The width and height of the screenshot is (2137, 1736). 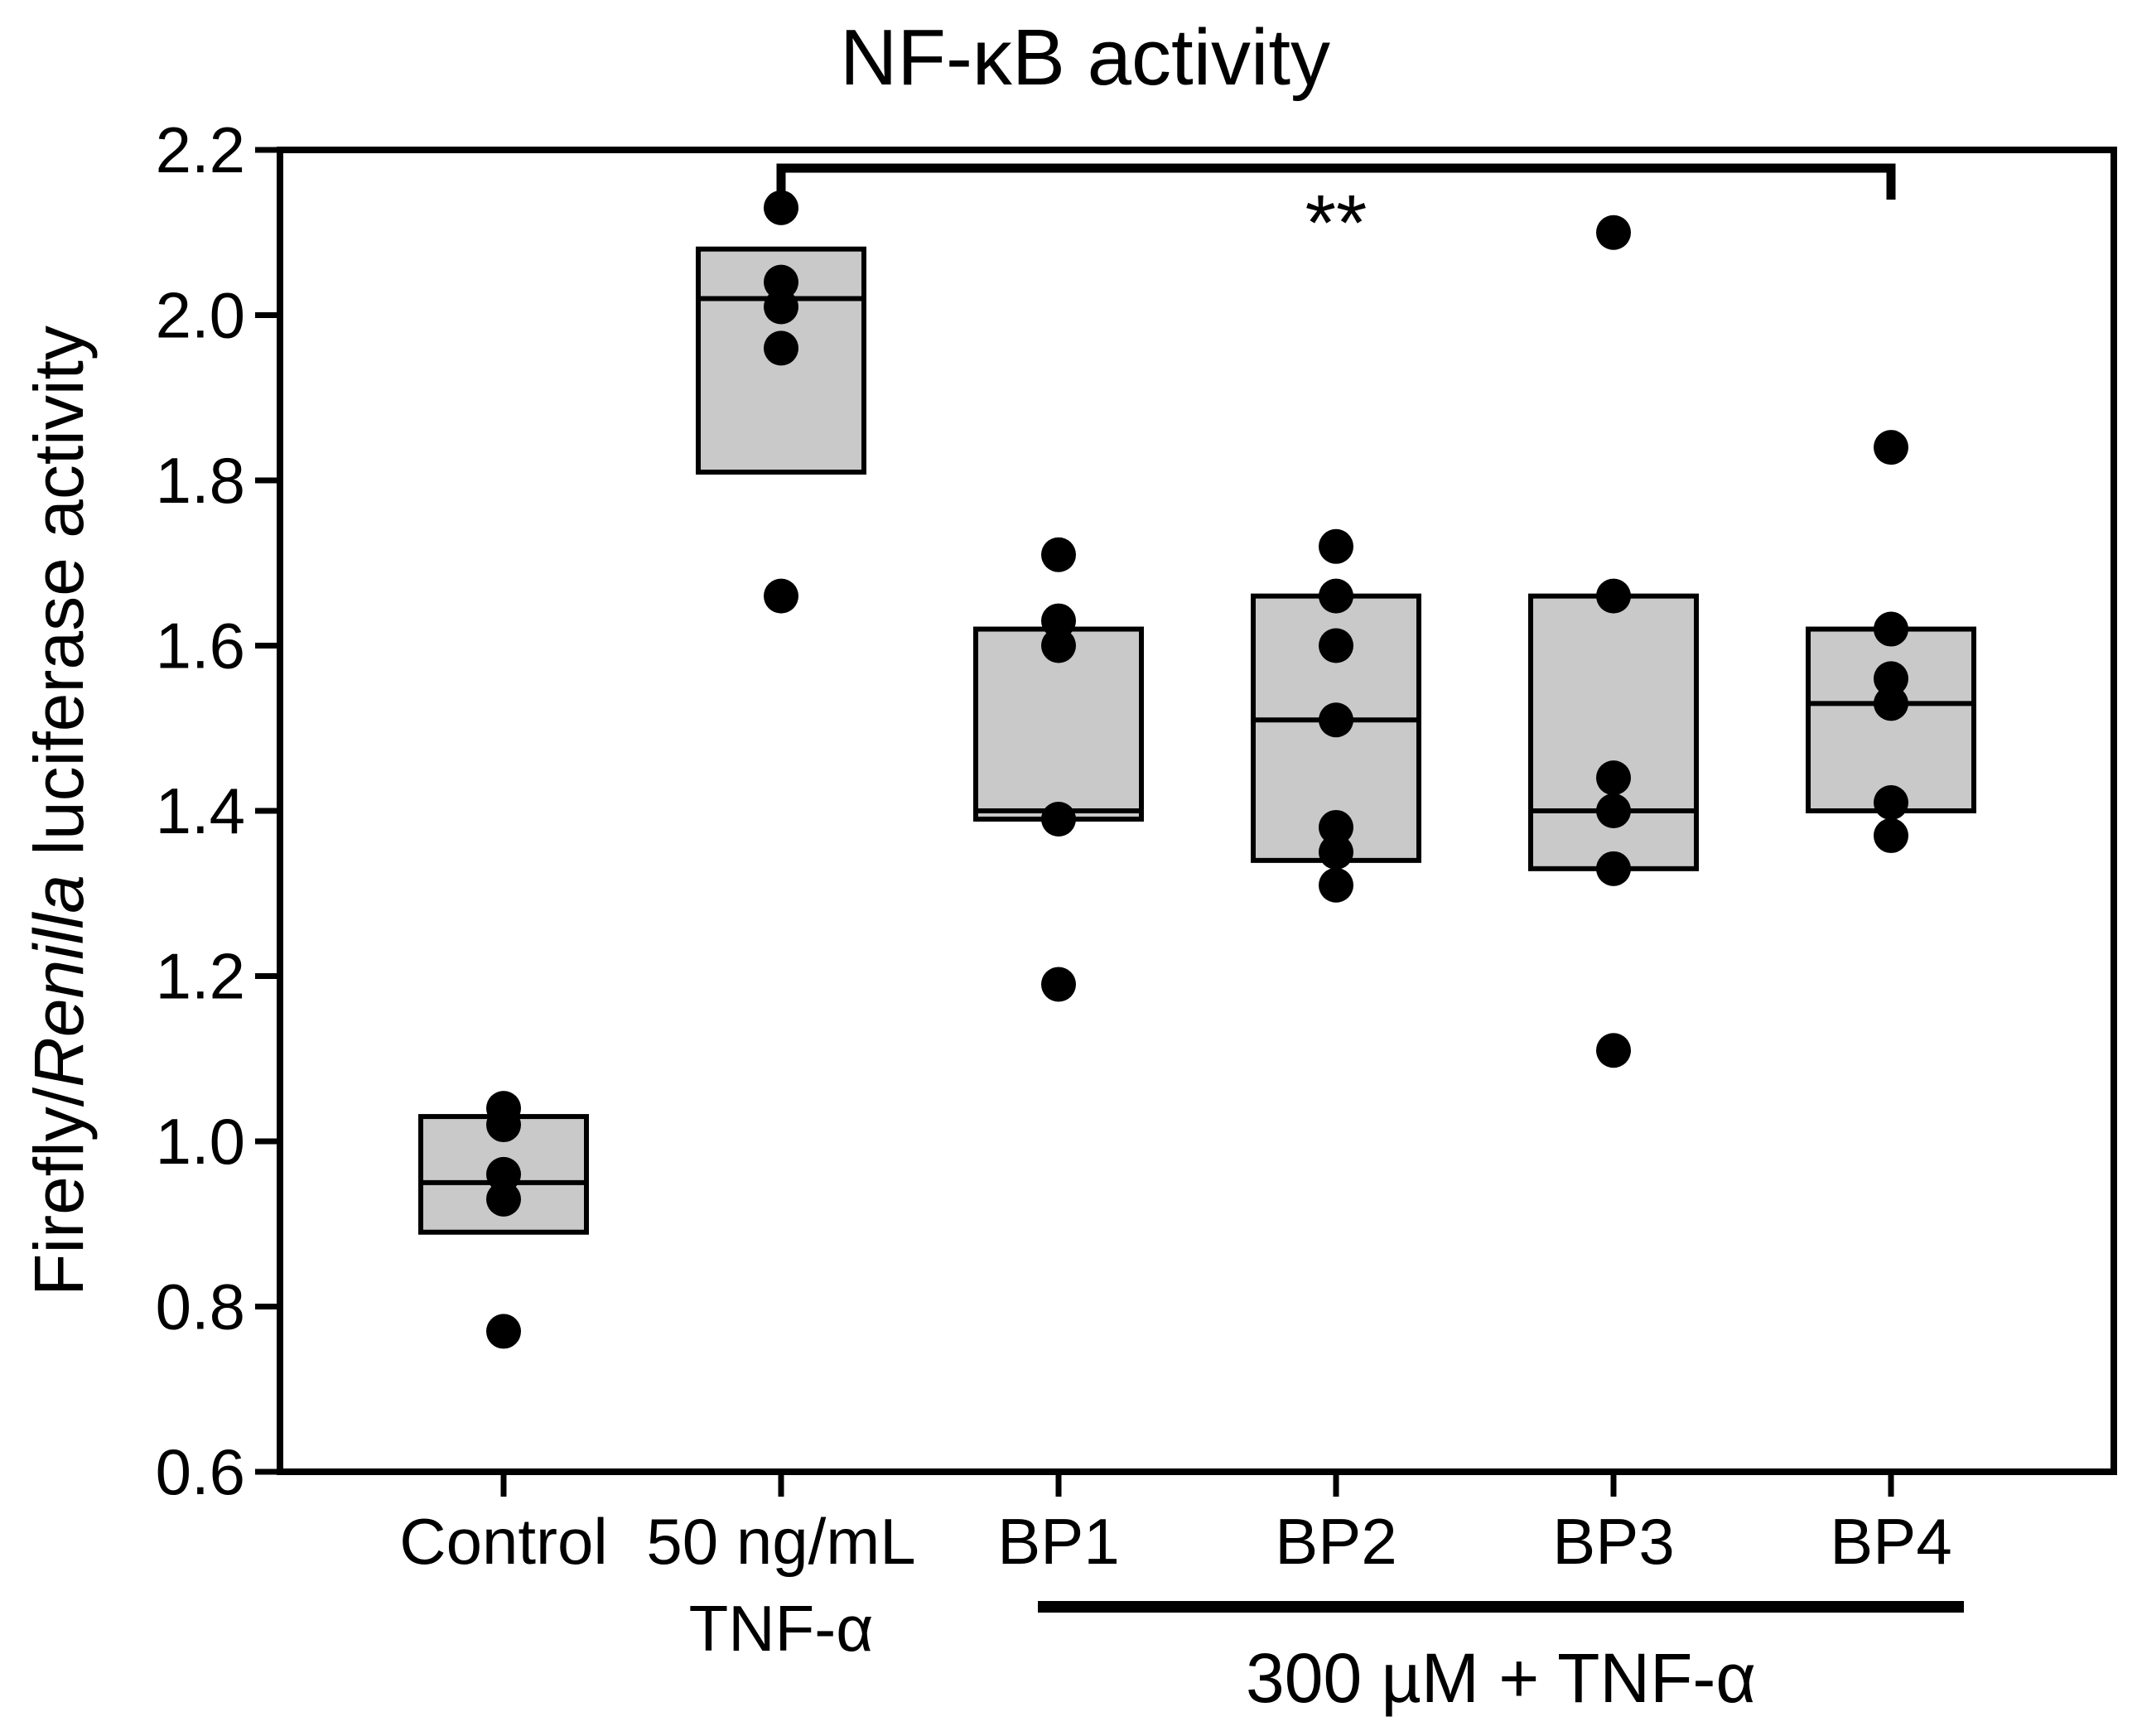 I want to click on significance-bracket, so click(x=1336, y=182).